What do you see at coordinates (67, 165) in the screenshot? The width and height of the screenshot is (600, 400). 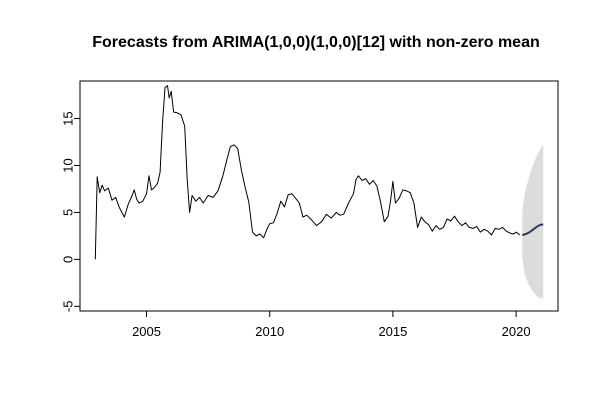 I see `y-tick-label: 10` at bounding box center [67, 165].